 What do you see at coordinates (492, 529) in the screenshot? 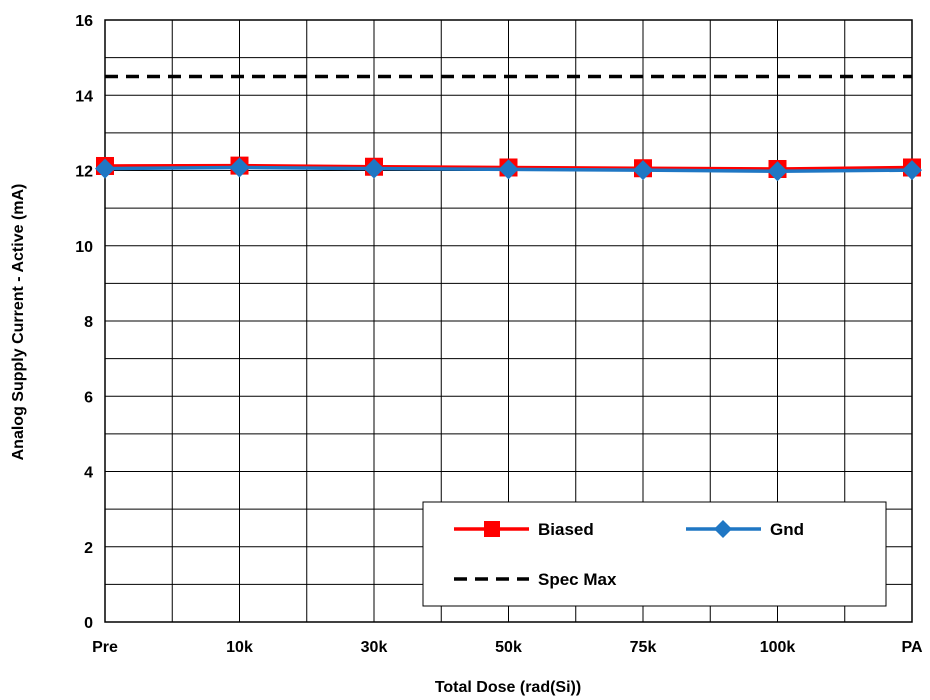
I see `legend-marker-biased` at bounding box center [492, 529].